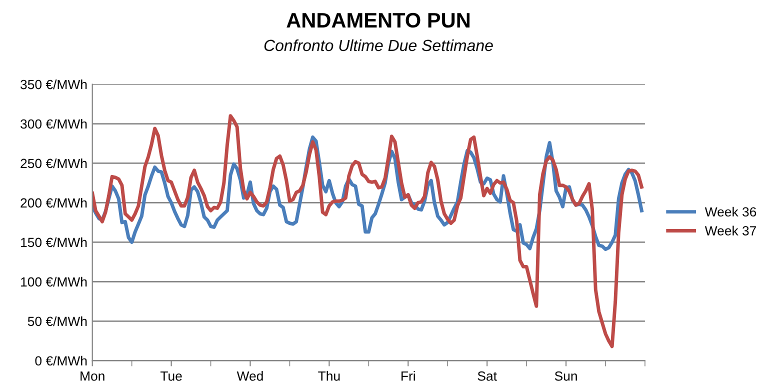 The width and height of the screenshot is (757, 392). What do you see at coordinates (378, 20) in the screenshot?
I see `chart-title: ANDAMENTO PUN` at bounding box center [378, 20].